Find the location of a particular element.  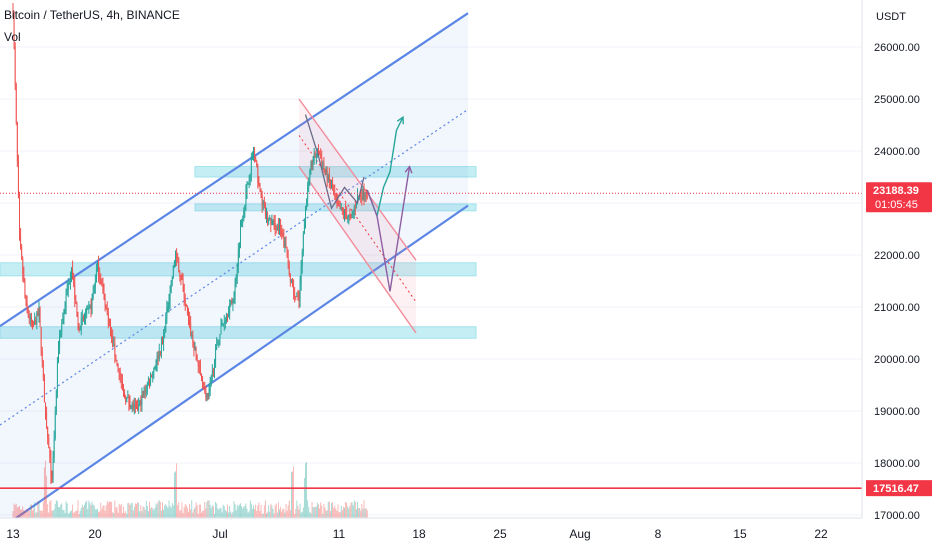

level-label: 17516.47 is located at coordinates (896, 489).